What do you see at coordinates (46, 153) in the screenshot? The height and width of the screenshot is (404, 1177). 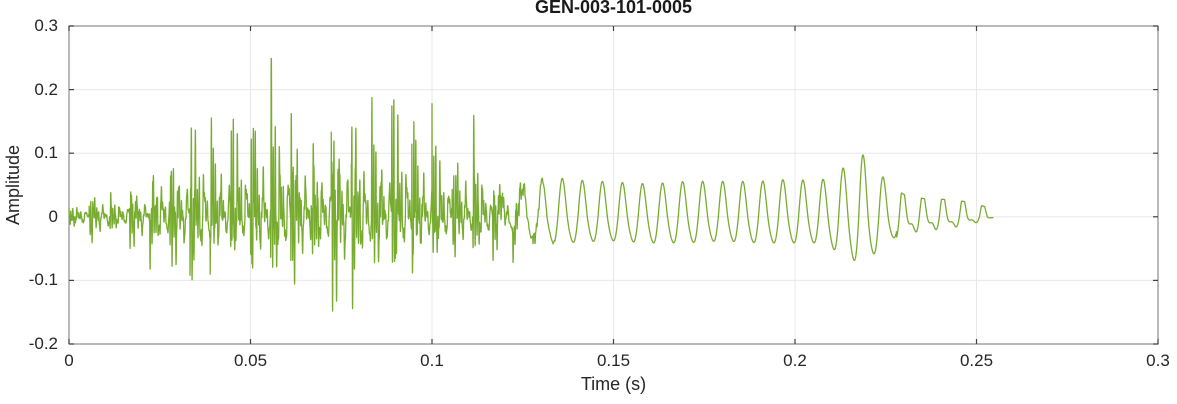 I see `y-tick-label: 0.1` at bounding box center [46, 153].